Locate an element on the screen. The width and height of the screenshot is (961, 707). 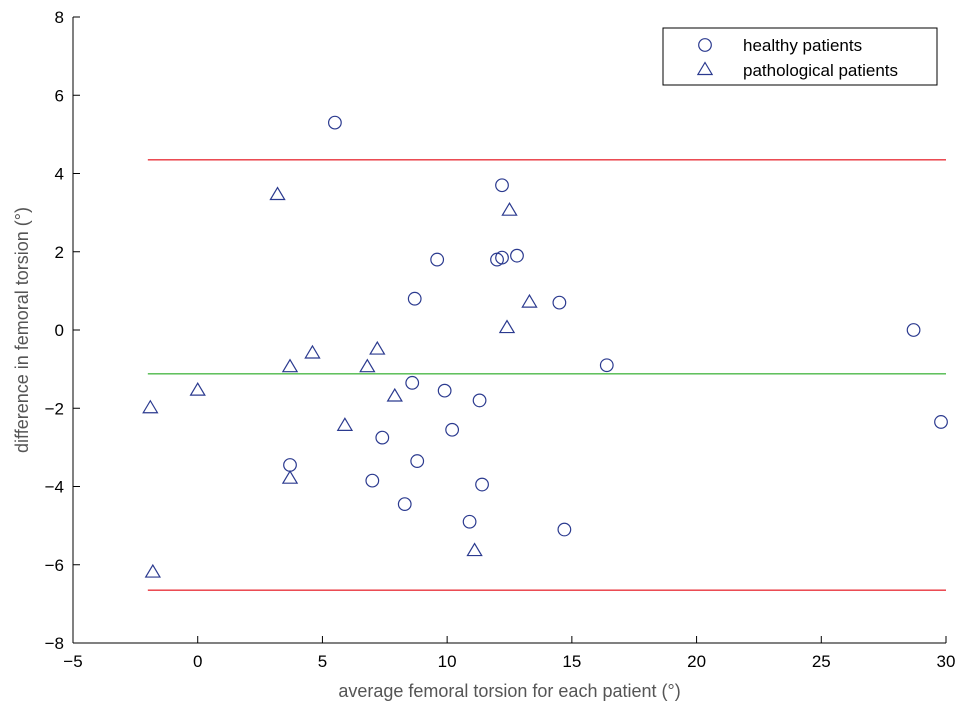
y-ticks: −8 −6 −4 −2 0 2 4 6 8 is located at coordinates (62, 330).